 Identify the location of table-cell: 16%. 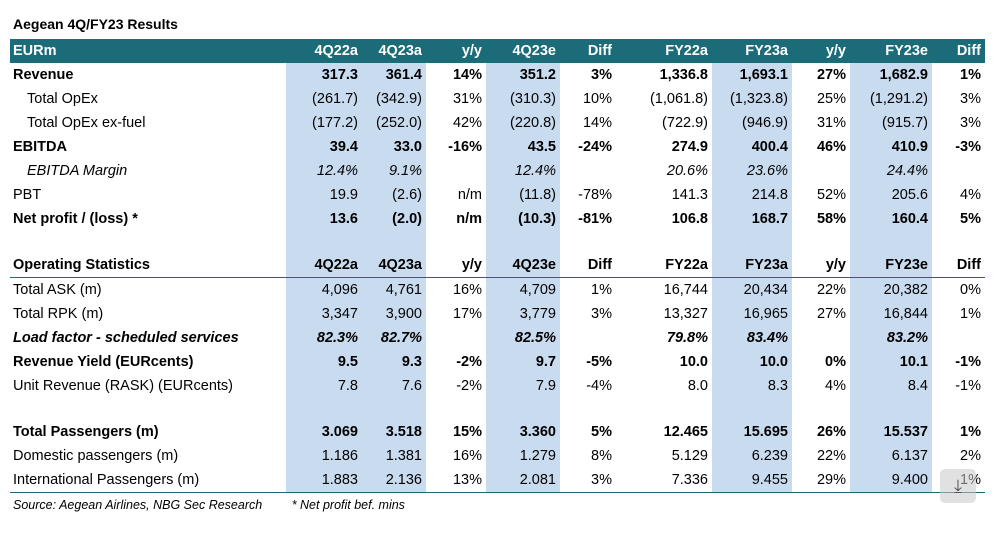
(467, 456).